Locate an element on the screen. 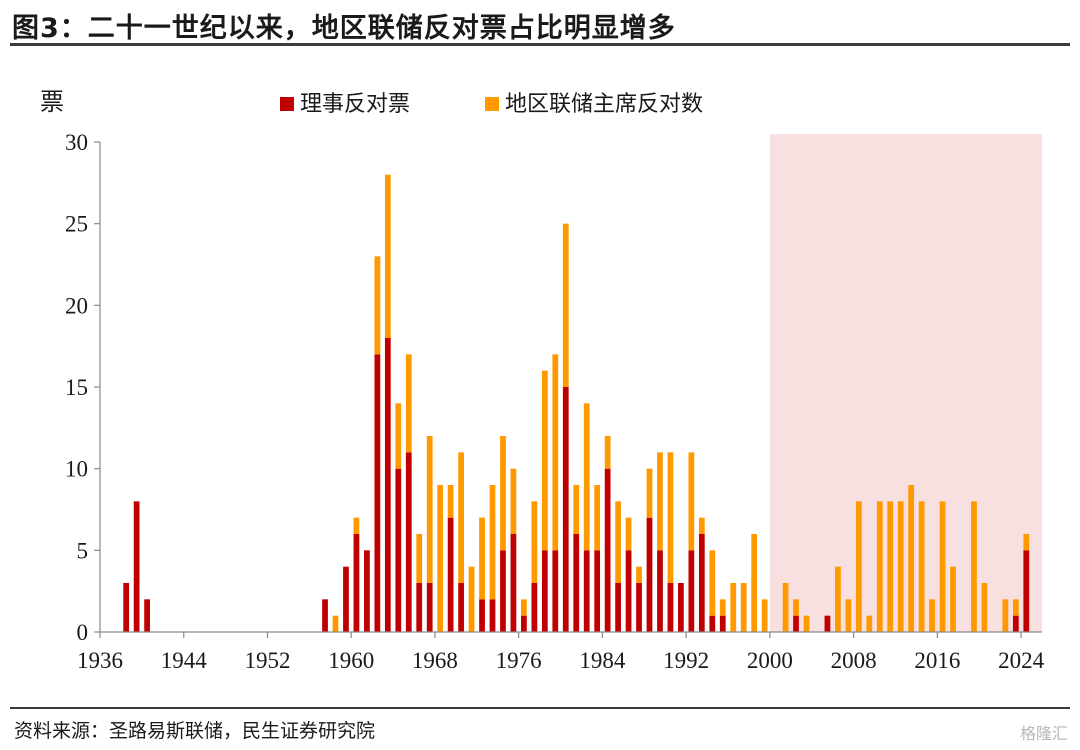  watermark: 格隆汇 is located at coordinates (1043, 733).